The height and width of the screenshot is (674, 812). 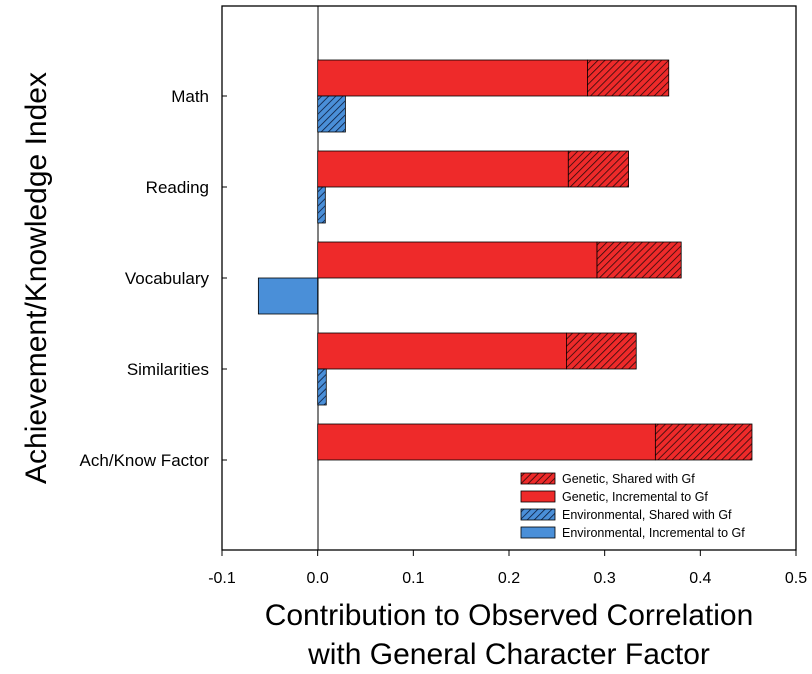 What do you see at coordinates (635, 497) in the screenshot?
I see `legend-label-genetic-incremental: Genetic, Incremental to Gf` at bounding box center [635, 497].